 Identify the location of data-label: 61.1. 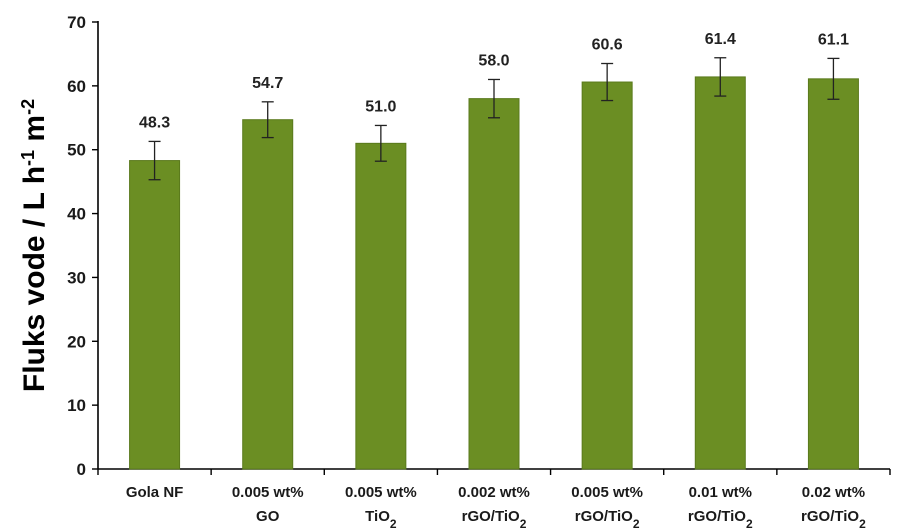
(833, 39).